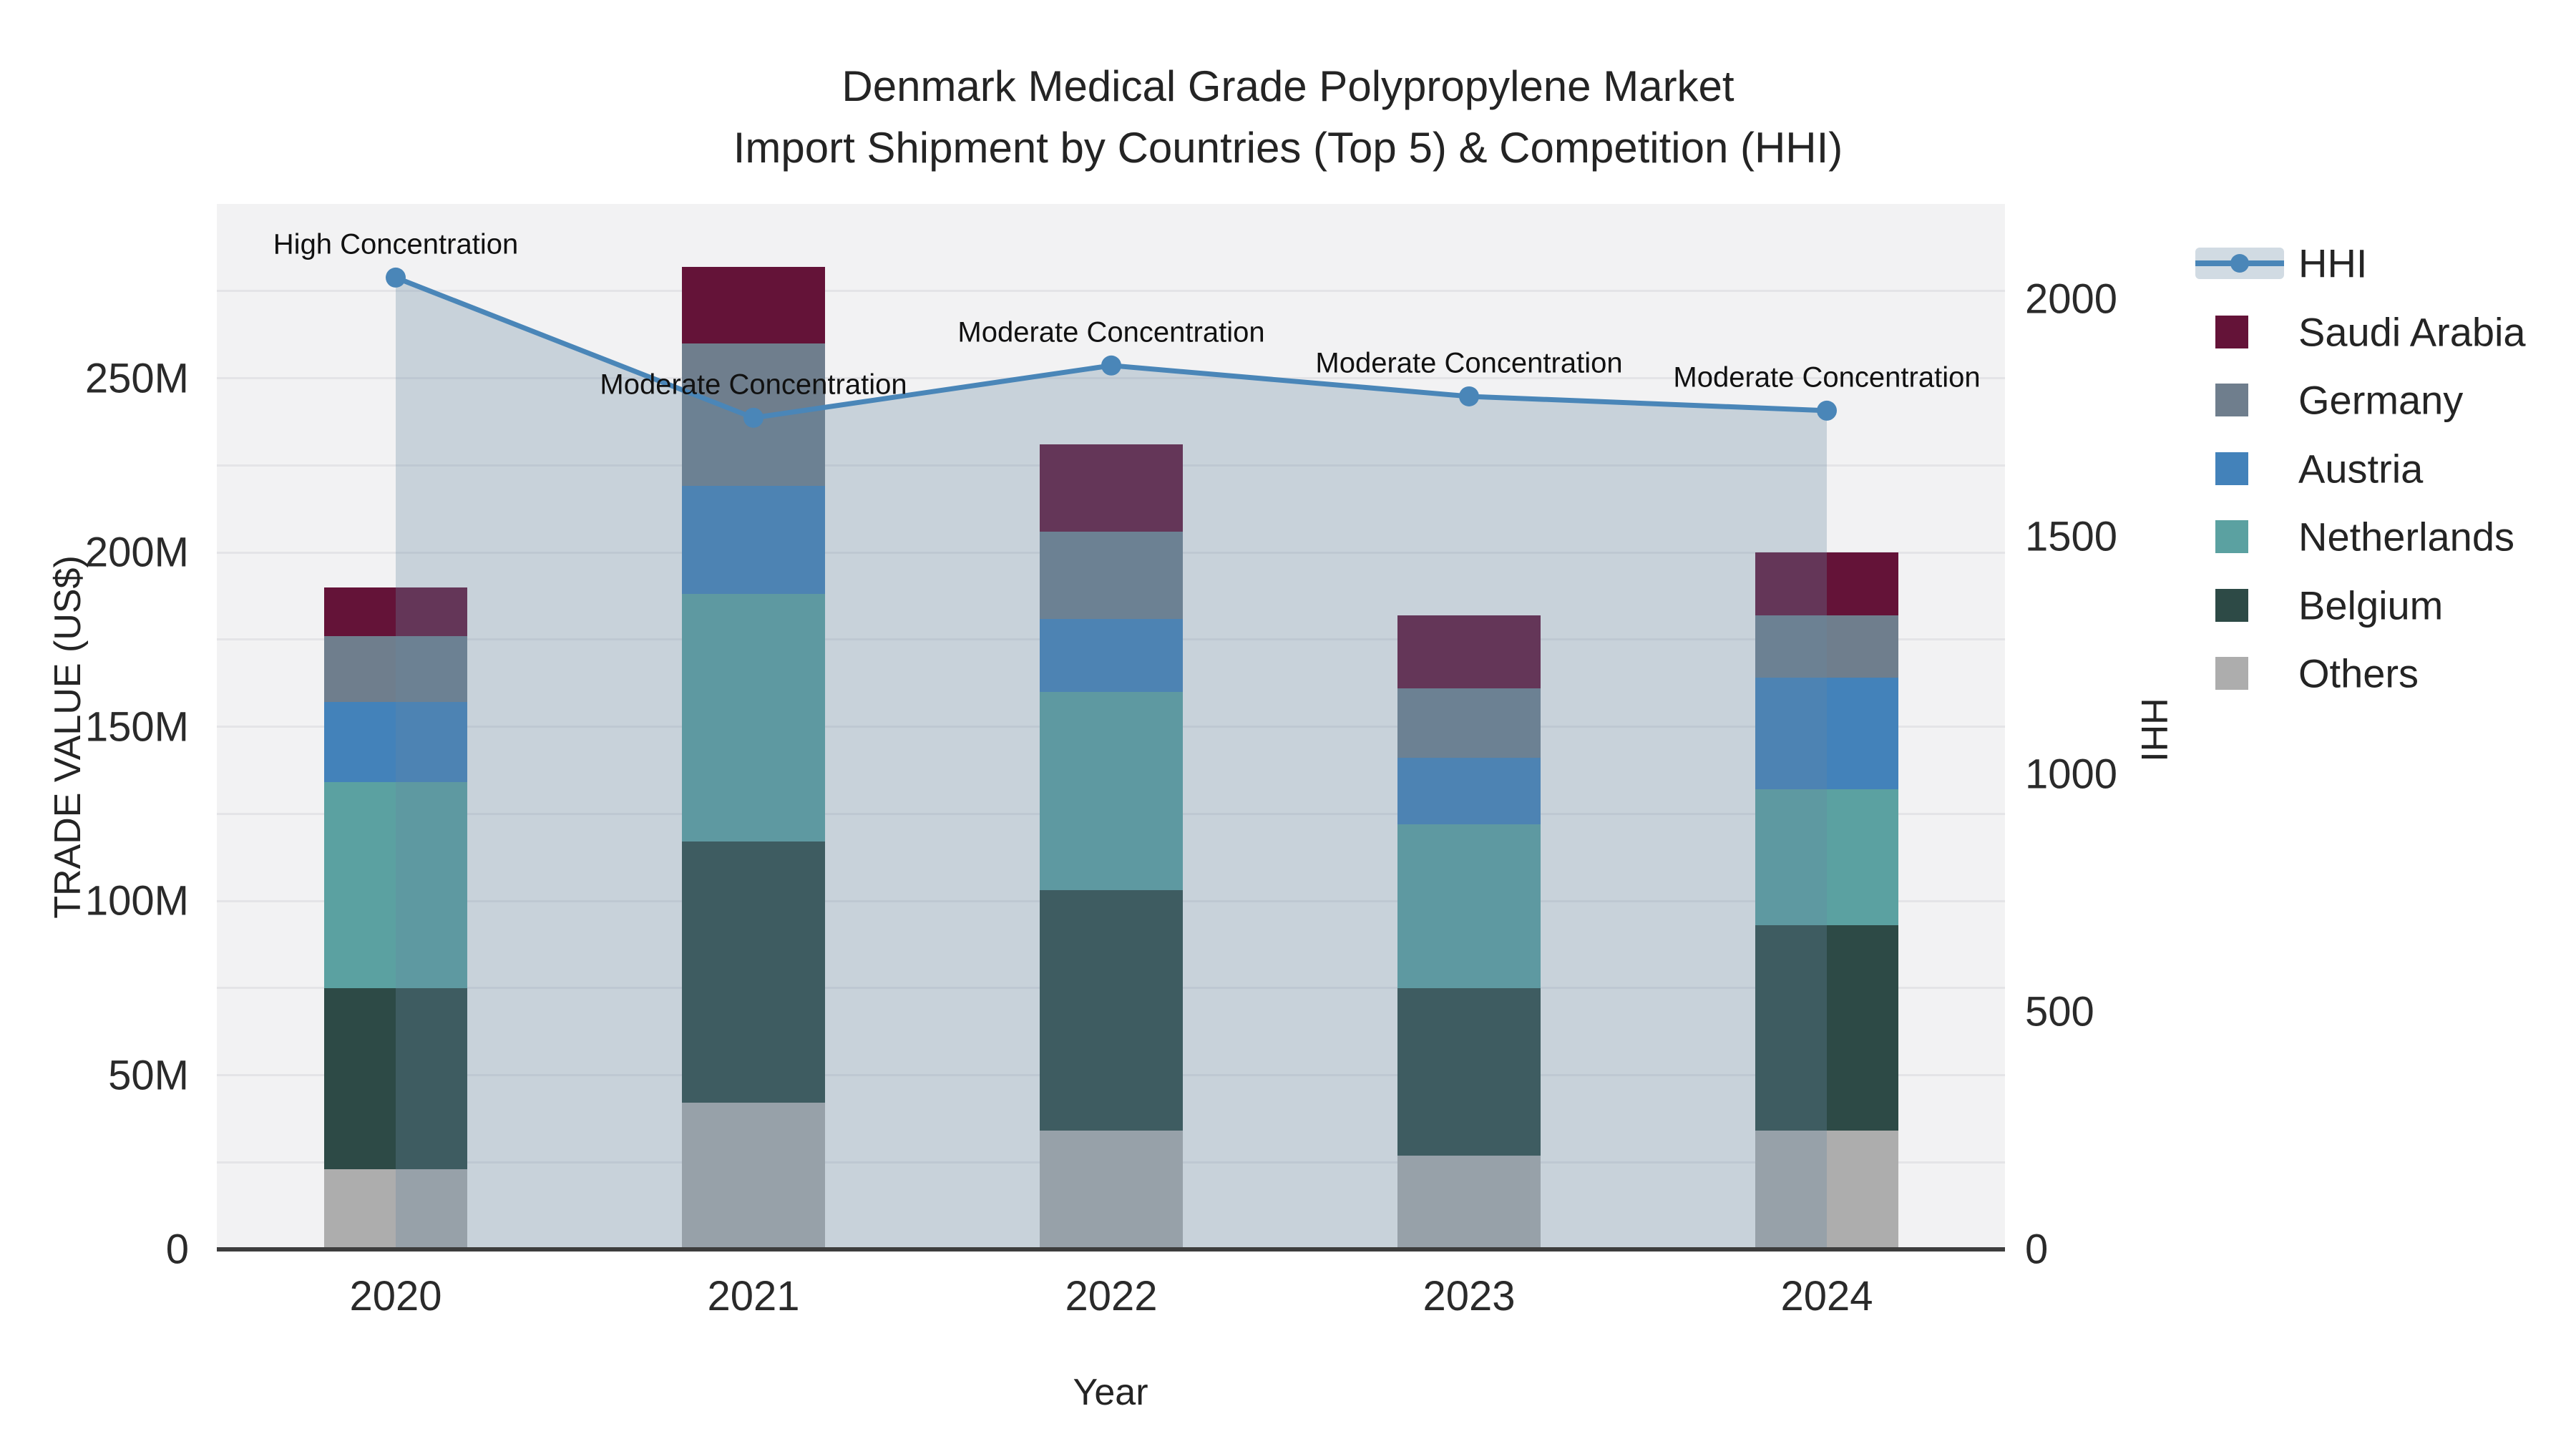  Describe the element at coordinates (68, 737) in the screenshot. I see `y-axis-left-title: TRADE VALUE (US$)` at that location.